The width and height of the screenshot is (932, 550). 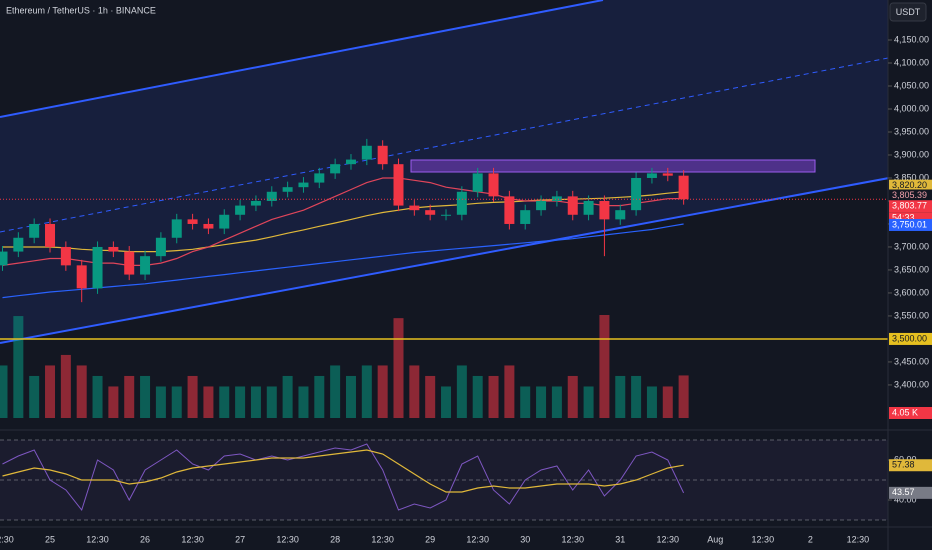 I want to click on currency: USDT, so click(x=908, y=12).